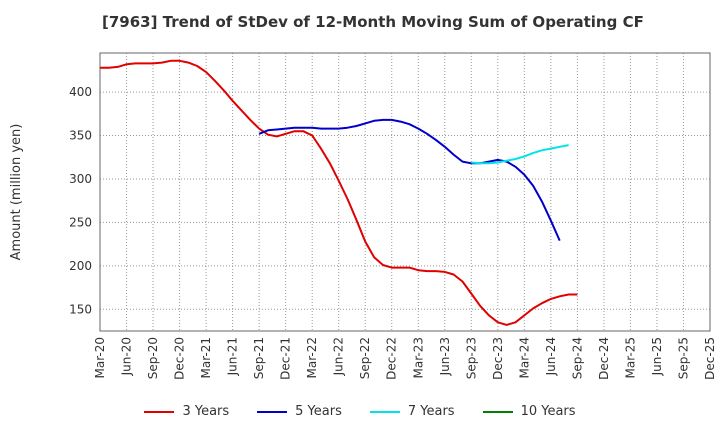  What do you see at coordinates (577, 358) in the screenshot?
I see `x-tick-label: Sep-24` at bounding box center [577, 358].